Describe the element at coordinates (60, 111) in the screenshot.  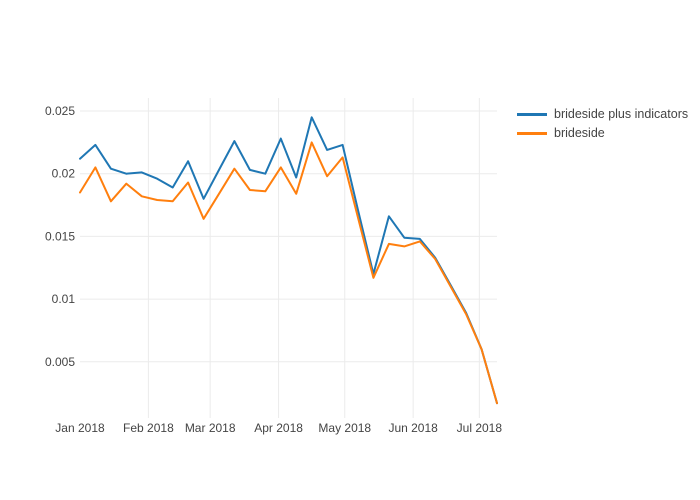
I see `y-tick-label: 0.025` at that location.